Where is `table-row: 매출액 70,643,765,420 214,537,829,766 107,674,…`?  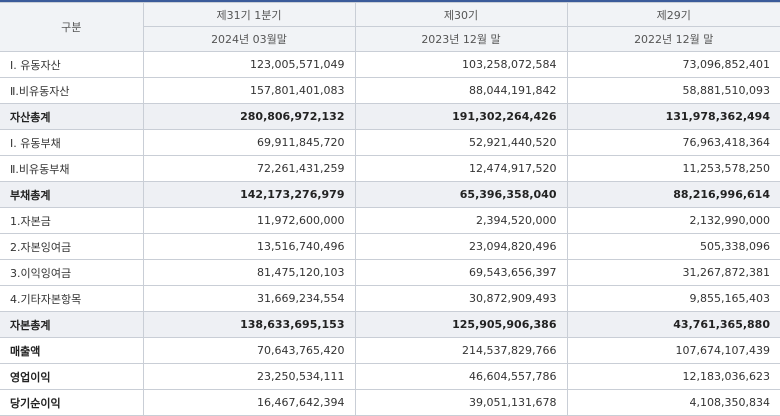
table-row: 매출액 70,643,765,420 214,537,829,766 107,674,… is located at coordinates (390, 350).